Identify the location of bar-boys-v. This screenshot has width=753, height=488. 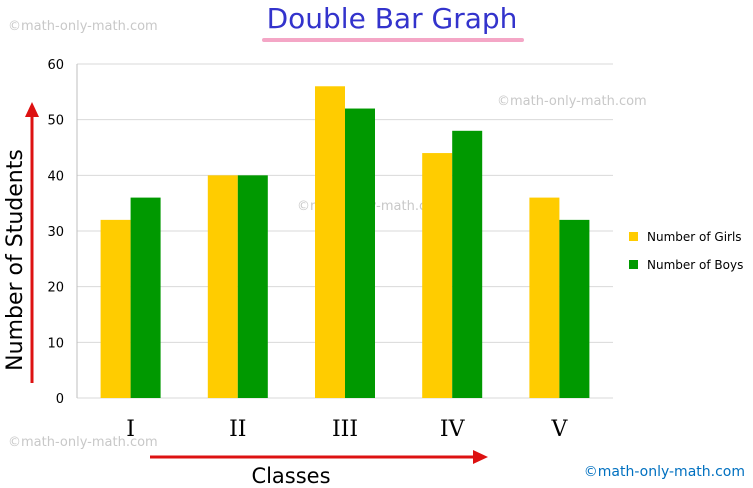
(574, 308).